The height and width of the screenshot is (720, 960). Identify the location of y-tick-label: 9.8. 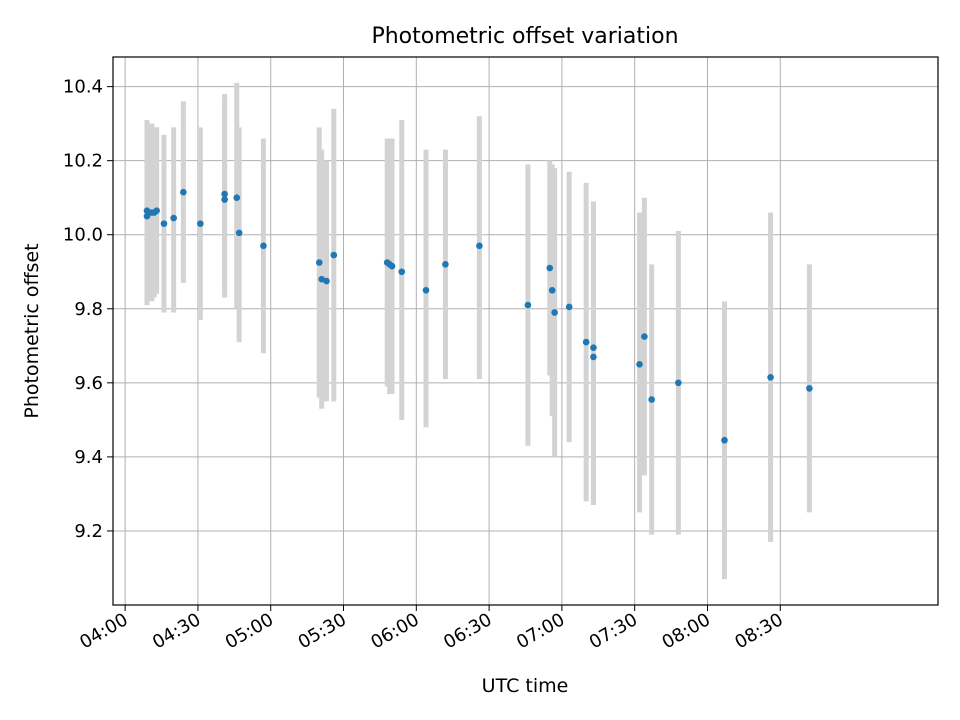
(88, 309).